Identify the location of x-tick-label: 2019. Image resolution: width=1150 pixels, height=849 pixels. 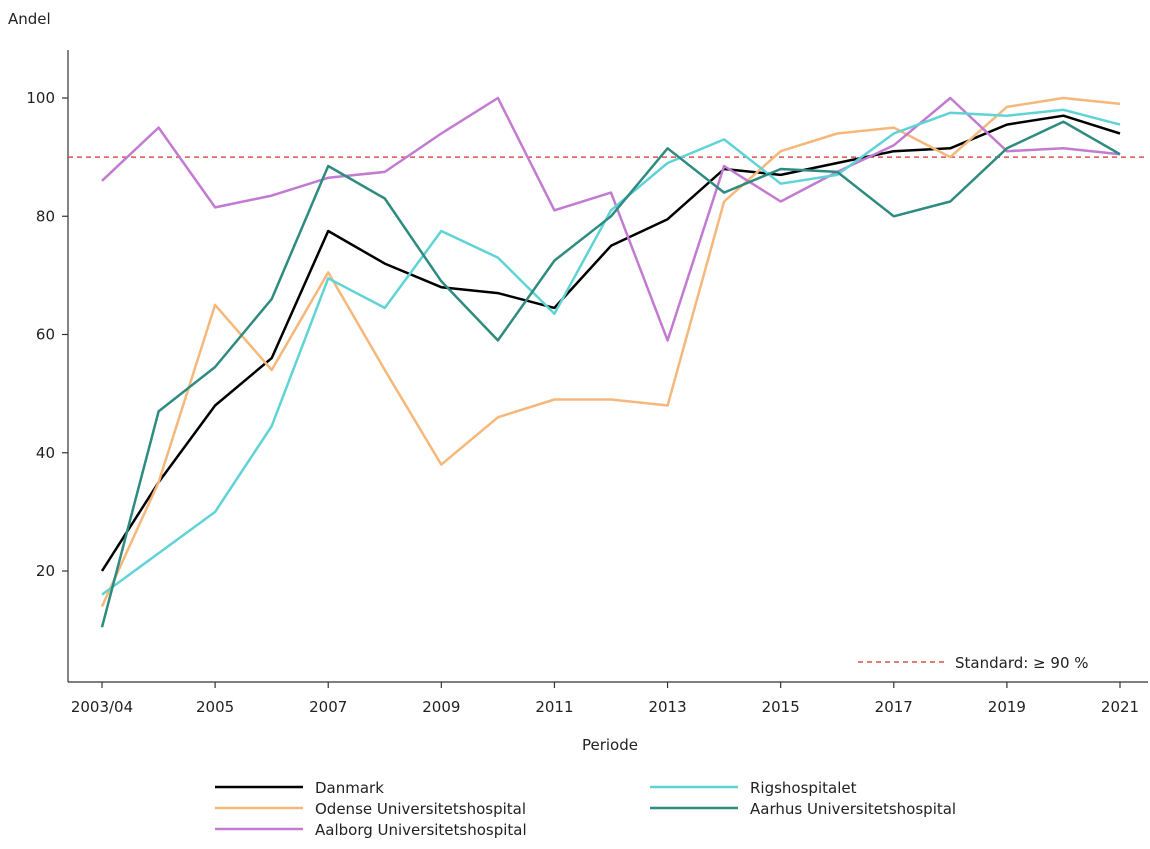
(1007, 707).